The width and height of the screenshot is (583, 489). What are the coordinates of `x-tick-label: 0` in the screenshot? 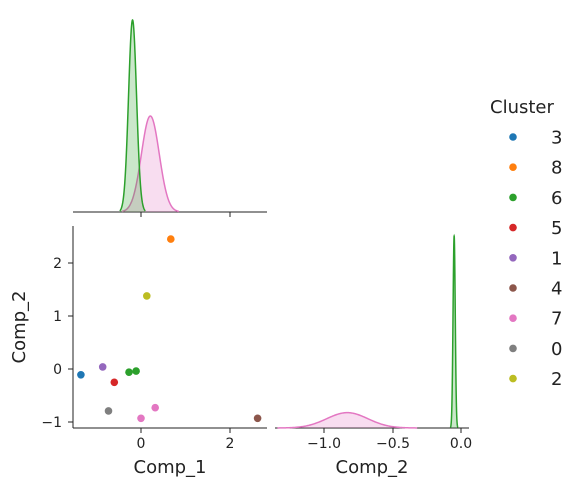 It's located at (141, 444).